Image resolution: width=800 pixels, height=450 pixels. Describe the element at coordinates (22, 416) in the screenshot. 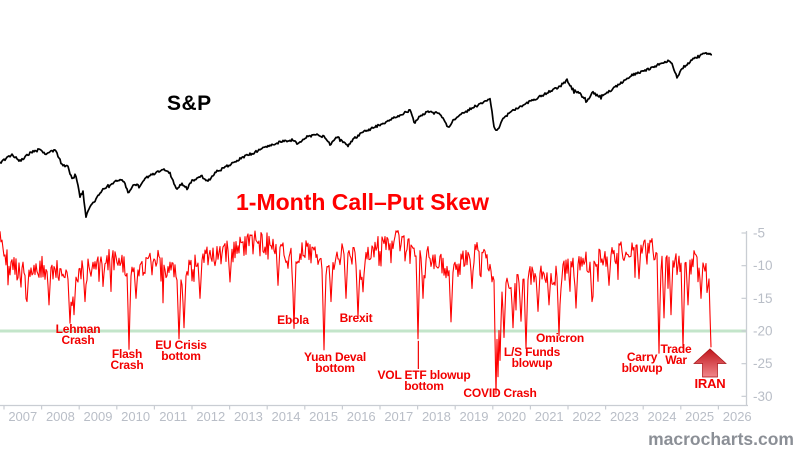

I see `x-tick-label: 2007` at that location.